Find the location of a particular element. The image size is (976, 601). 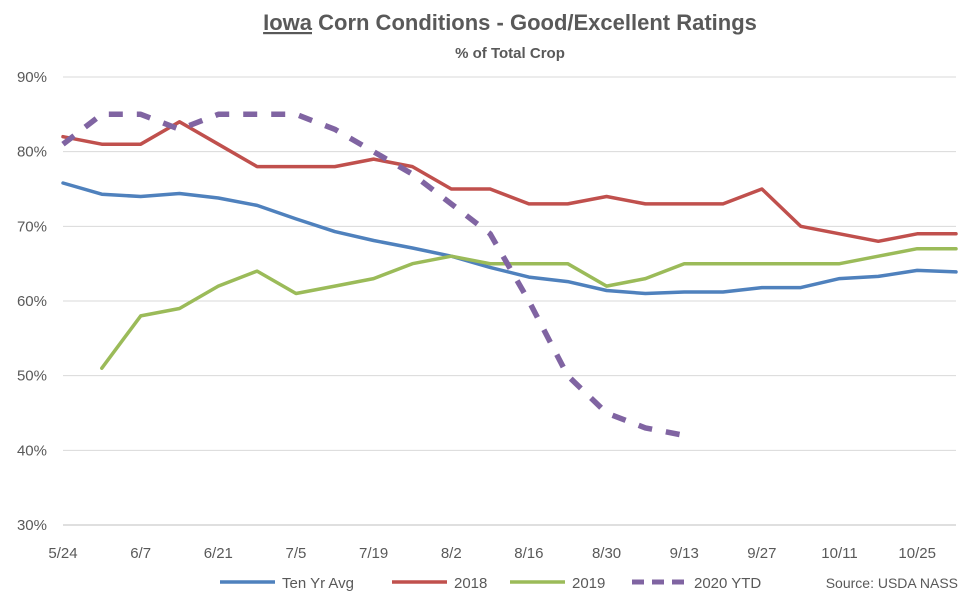

x-tick-label: 9/13 is located at coordinates (684, 553).